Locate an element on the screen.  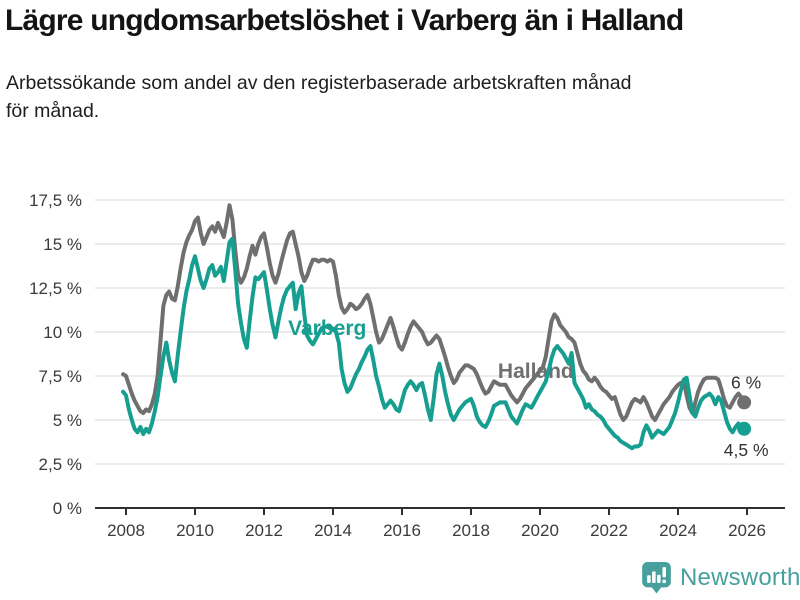
series-label-varberg: Varberg is located at coordinates (327, 328).